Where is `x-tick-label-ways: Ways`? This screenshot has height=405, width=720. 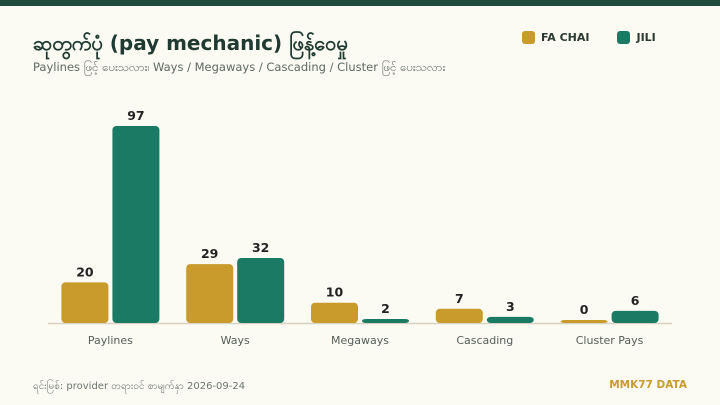 x-tick-label-ways: Ways is located at coordinates (235, 340).